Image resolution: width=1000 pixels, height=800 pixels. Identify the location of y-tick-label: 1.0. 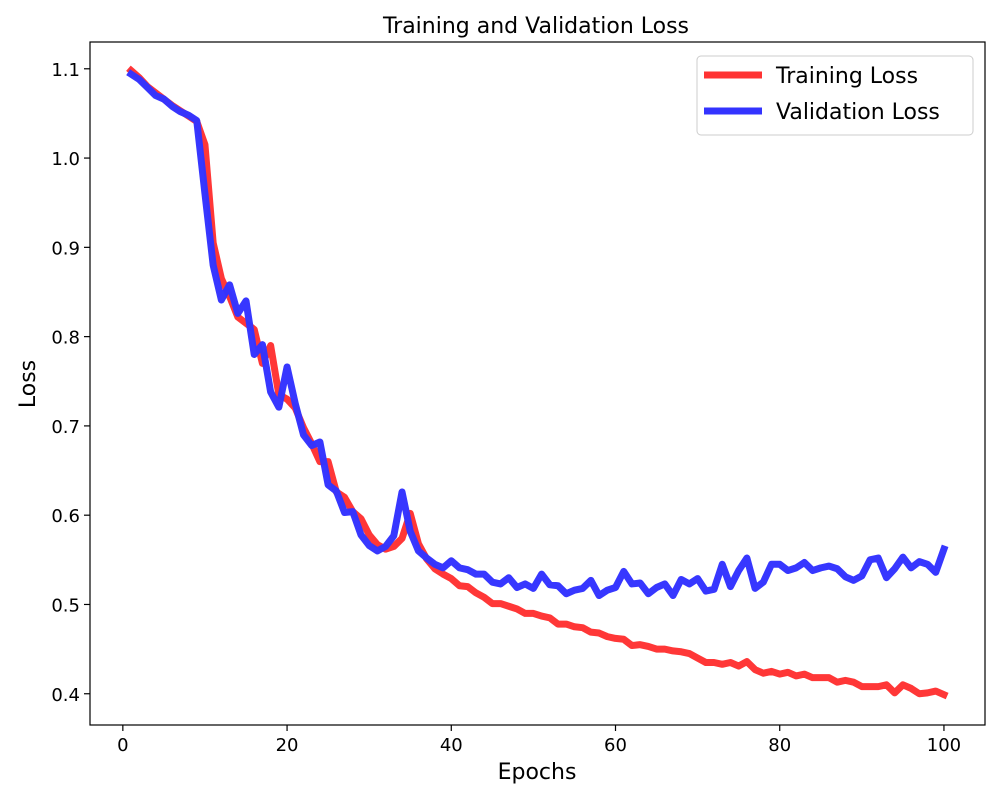
(65, 159).